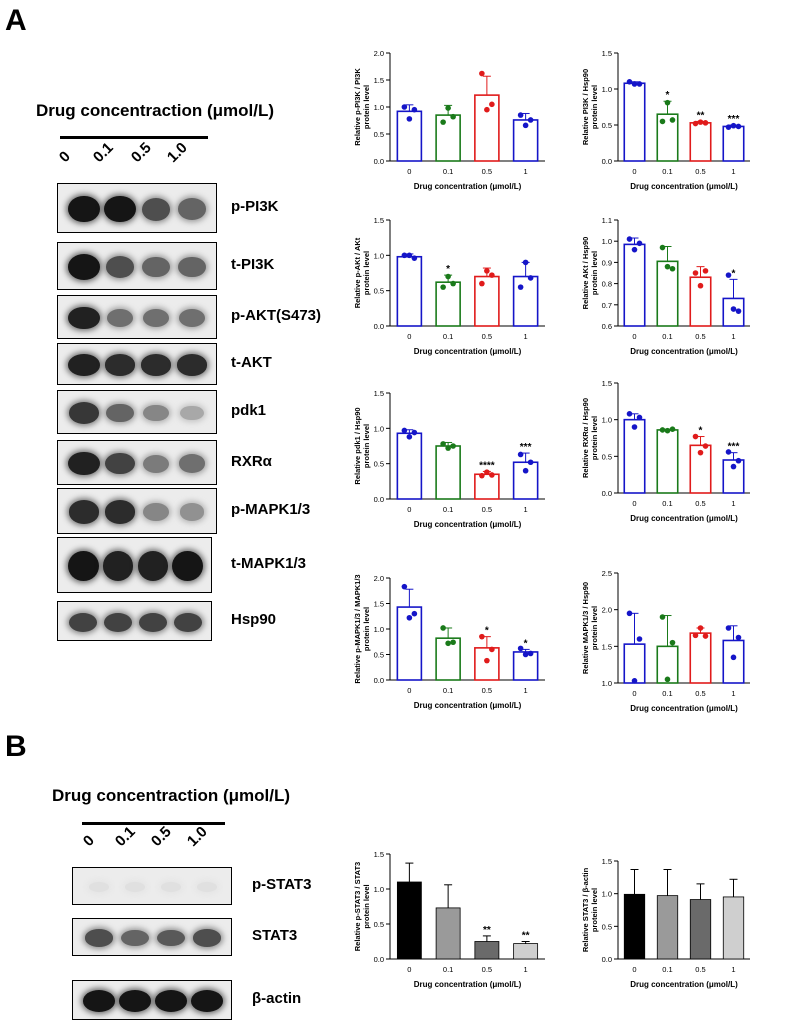 This screenshot has height=1031, width=787. Describe the element at coordinates (526, 171) in the screenshot. I see `x-tick-label: 1` at that location.